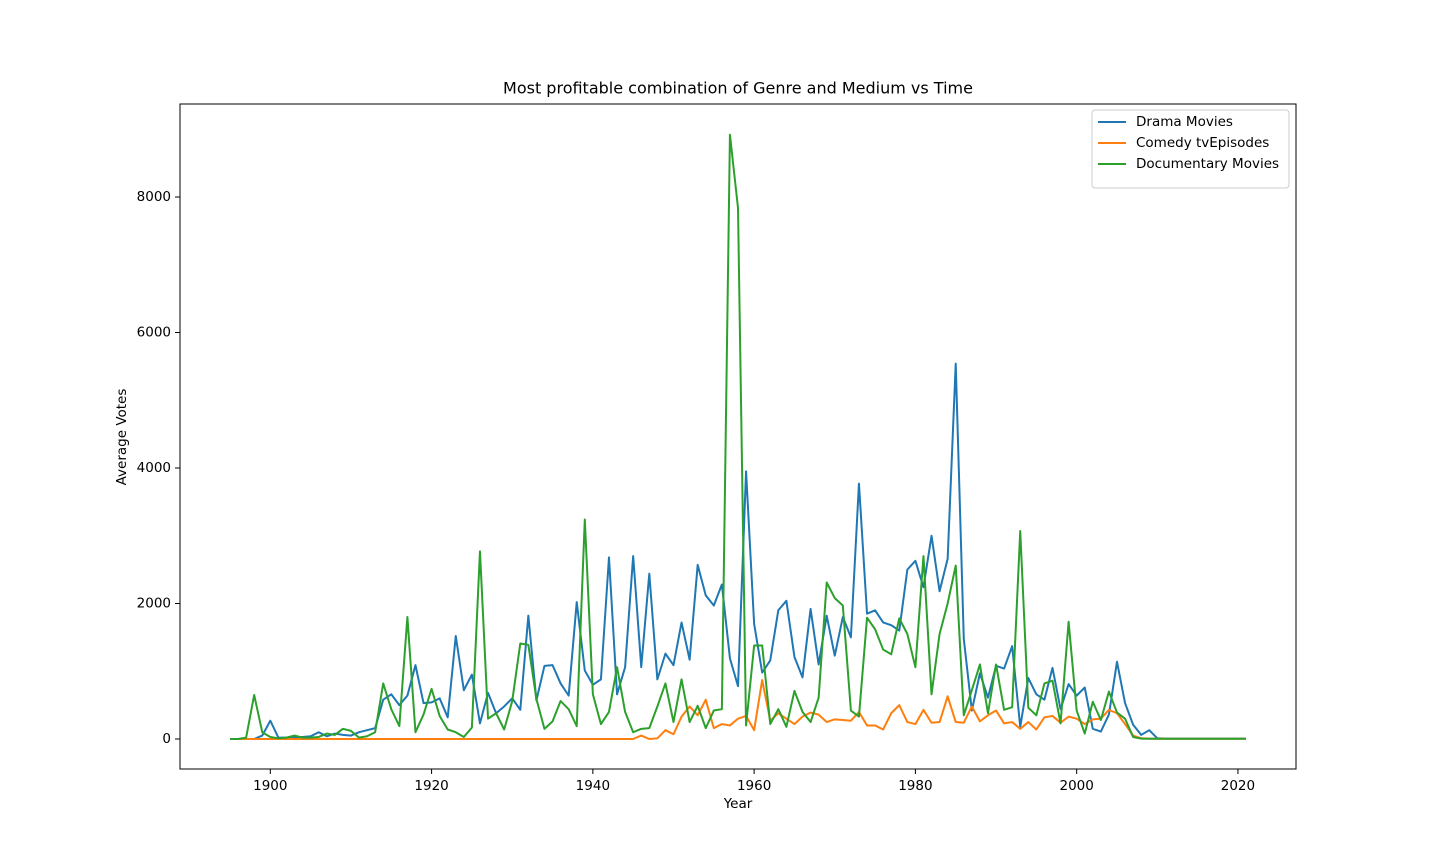 This screenshot has width=1440, height=864. I want to click on x-tick-label: 1960, so click(754, 786).